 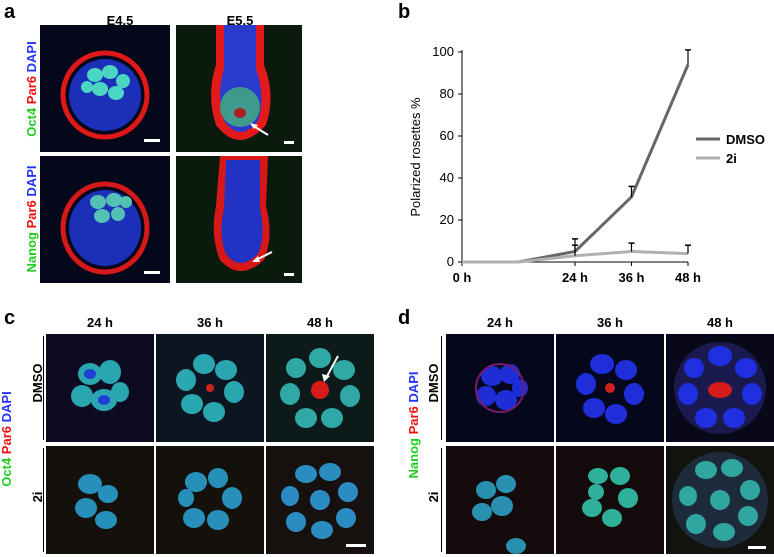 What do you see at coordinates (447, 93) in the screenshot?
I see `y-tick-label: 80` at bounding box center [447, 93].